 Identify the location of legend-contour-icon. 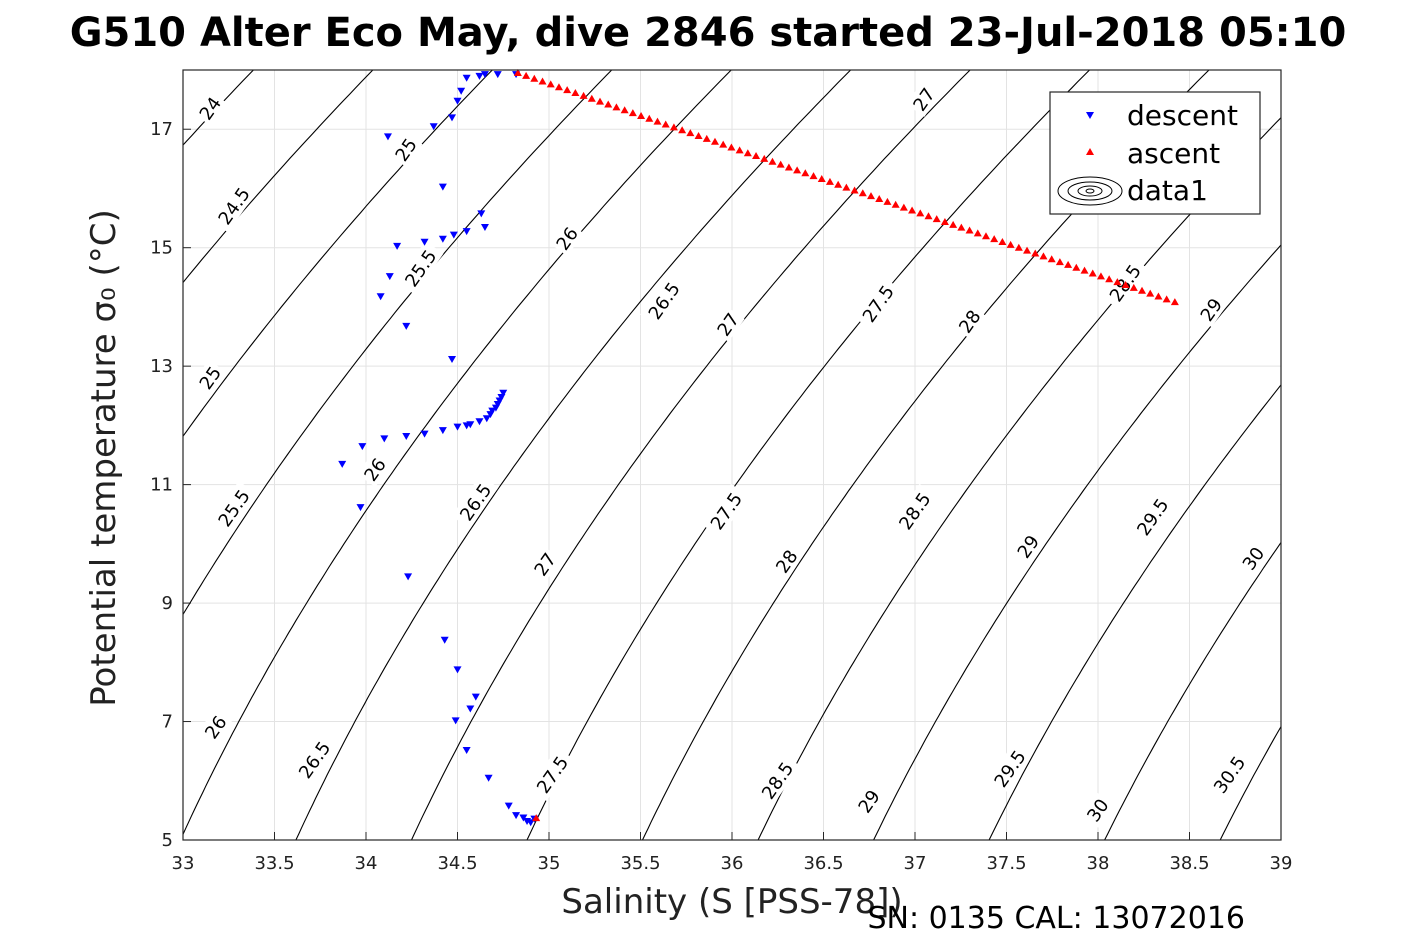
(1090, 191).